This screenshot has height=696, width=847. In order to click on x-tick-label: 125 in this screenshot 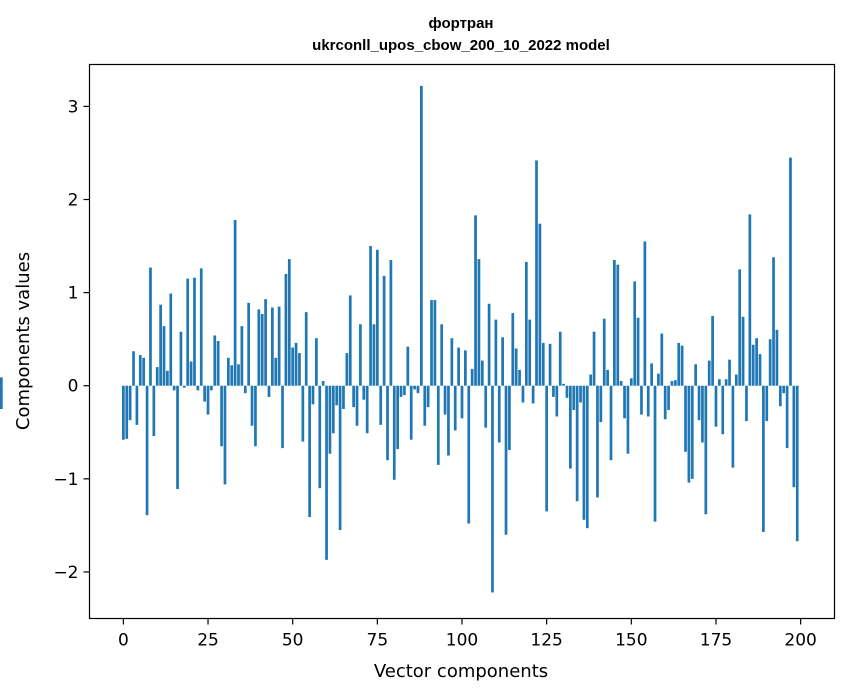, I will do `click(546, 641)`.